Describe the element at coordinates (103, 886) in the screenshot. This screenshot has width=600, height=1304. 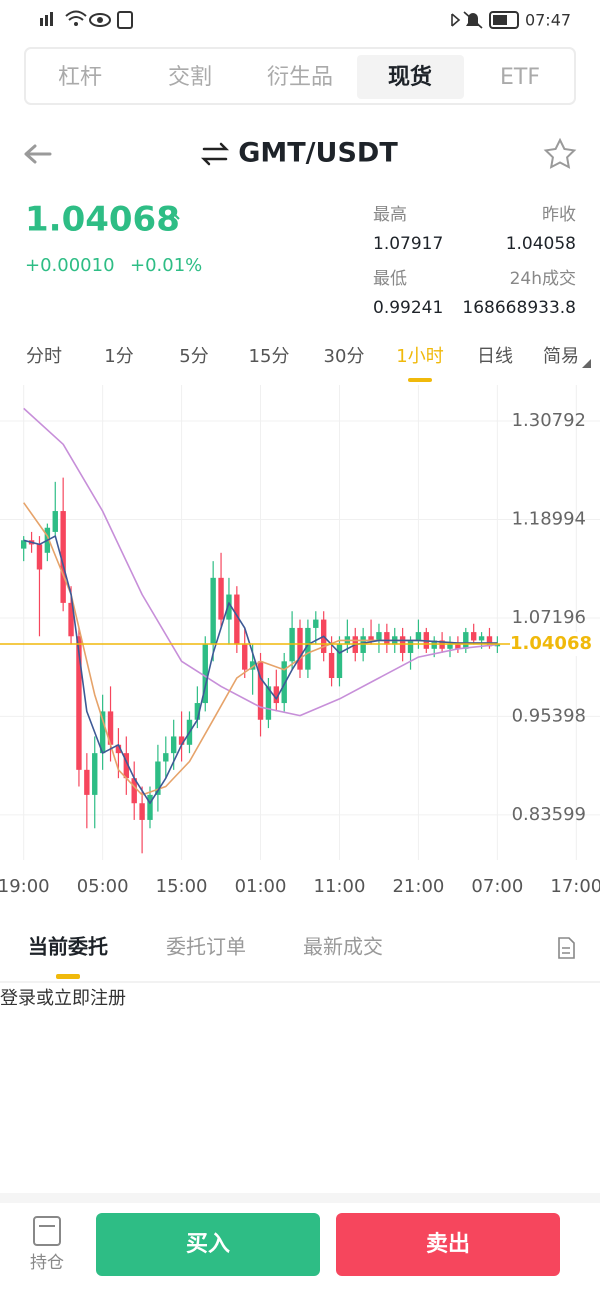
I see `x-tick-label: 05:00` at that location.